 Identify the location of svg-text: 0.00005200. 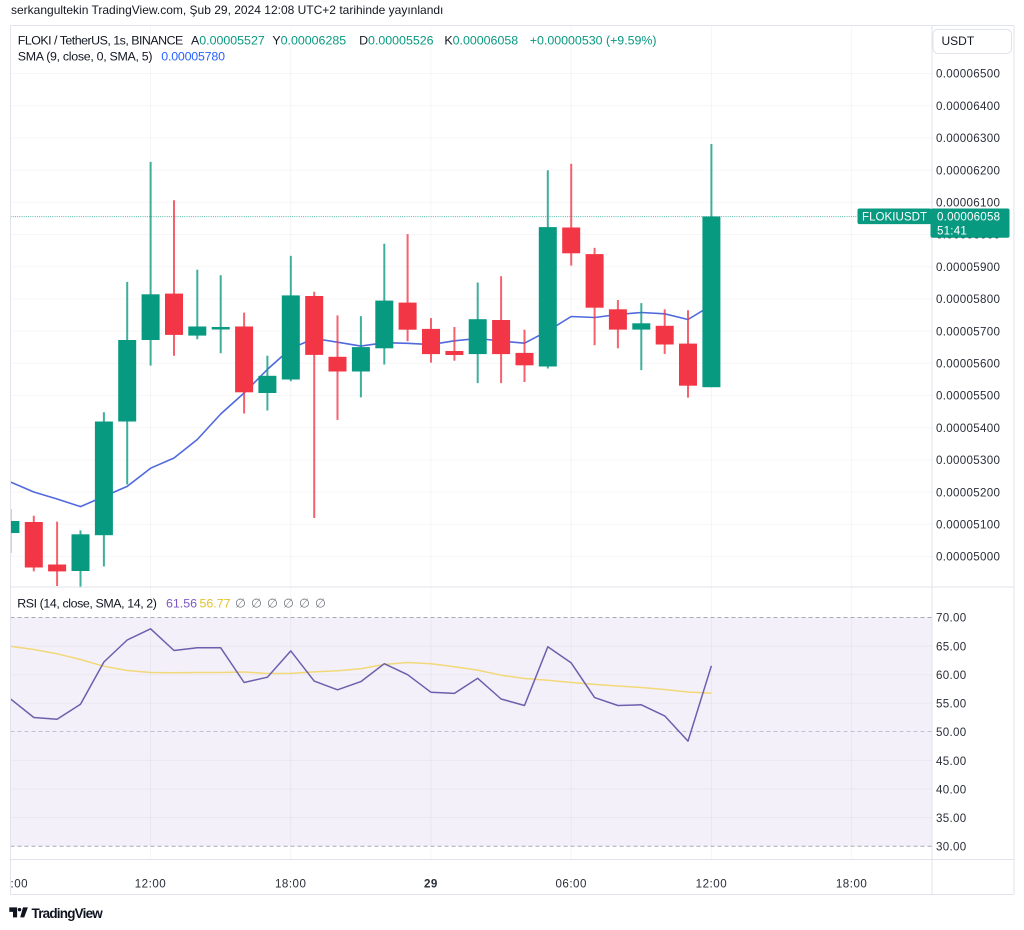
(968, 492).